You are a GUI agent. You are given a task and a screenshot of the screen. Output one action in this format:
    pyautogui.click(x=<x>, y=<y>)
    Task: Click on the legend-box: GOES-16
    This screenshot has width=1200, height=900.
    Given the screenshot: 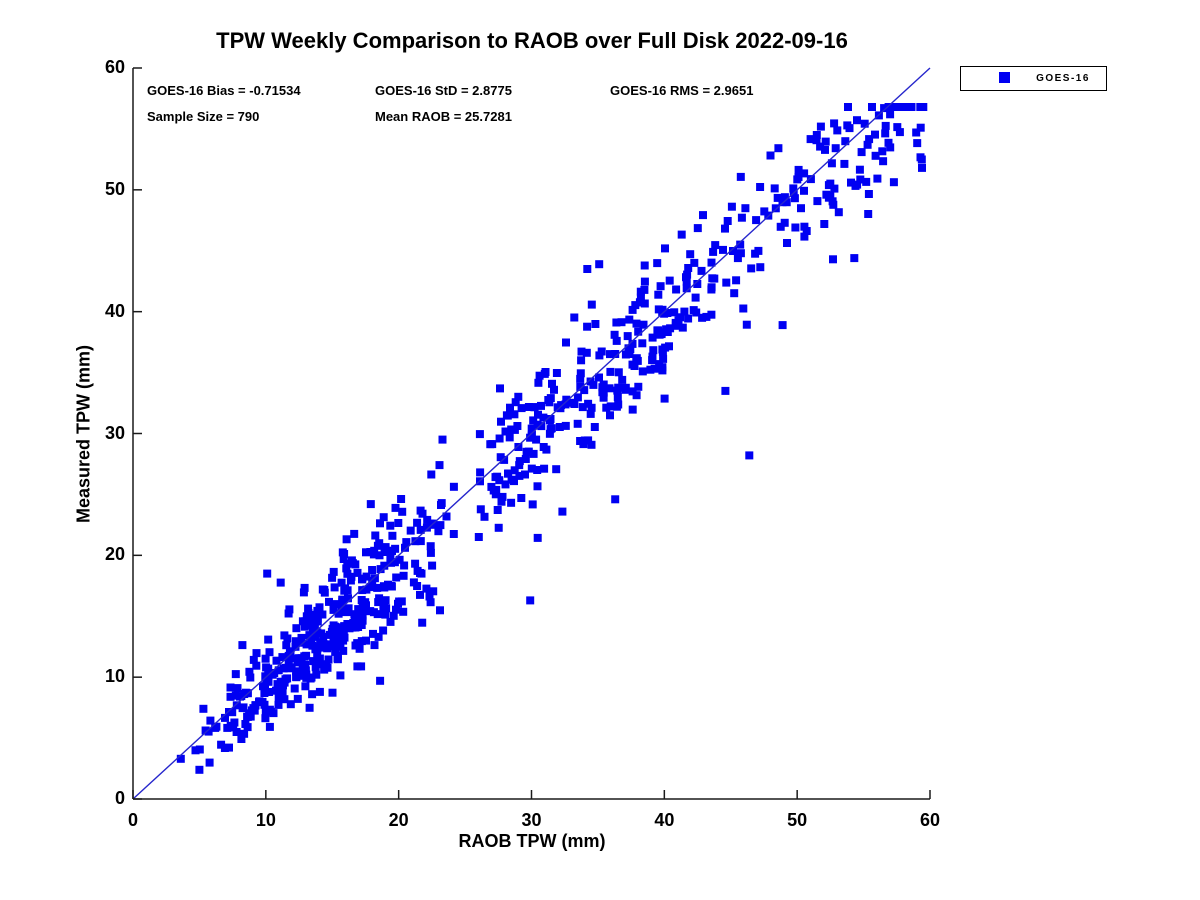 What is the action you would take?
    pyautogui.click(x=1033, y=78)
    